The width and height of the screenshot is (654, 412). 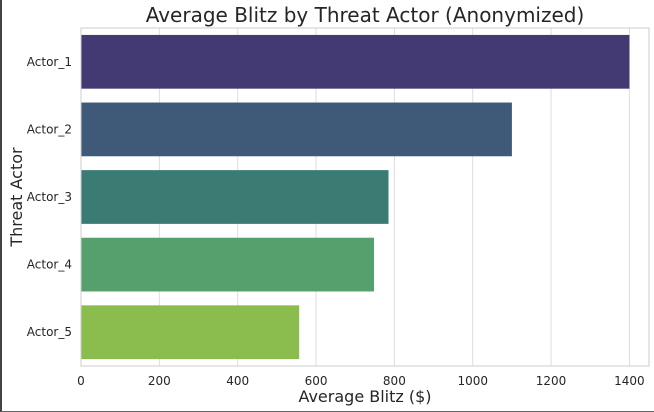 I want to click on y-axis-title: Threat Actor, so click(x=16, y=197).